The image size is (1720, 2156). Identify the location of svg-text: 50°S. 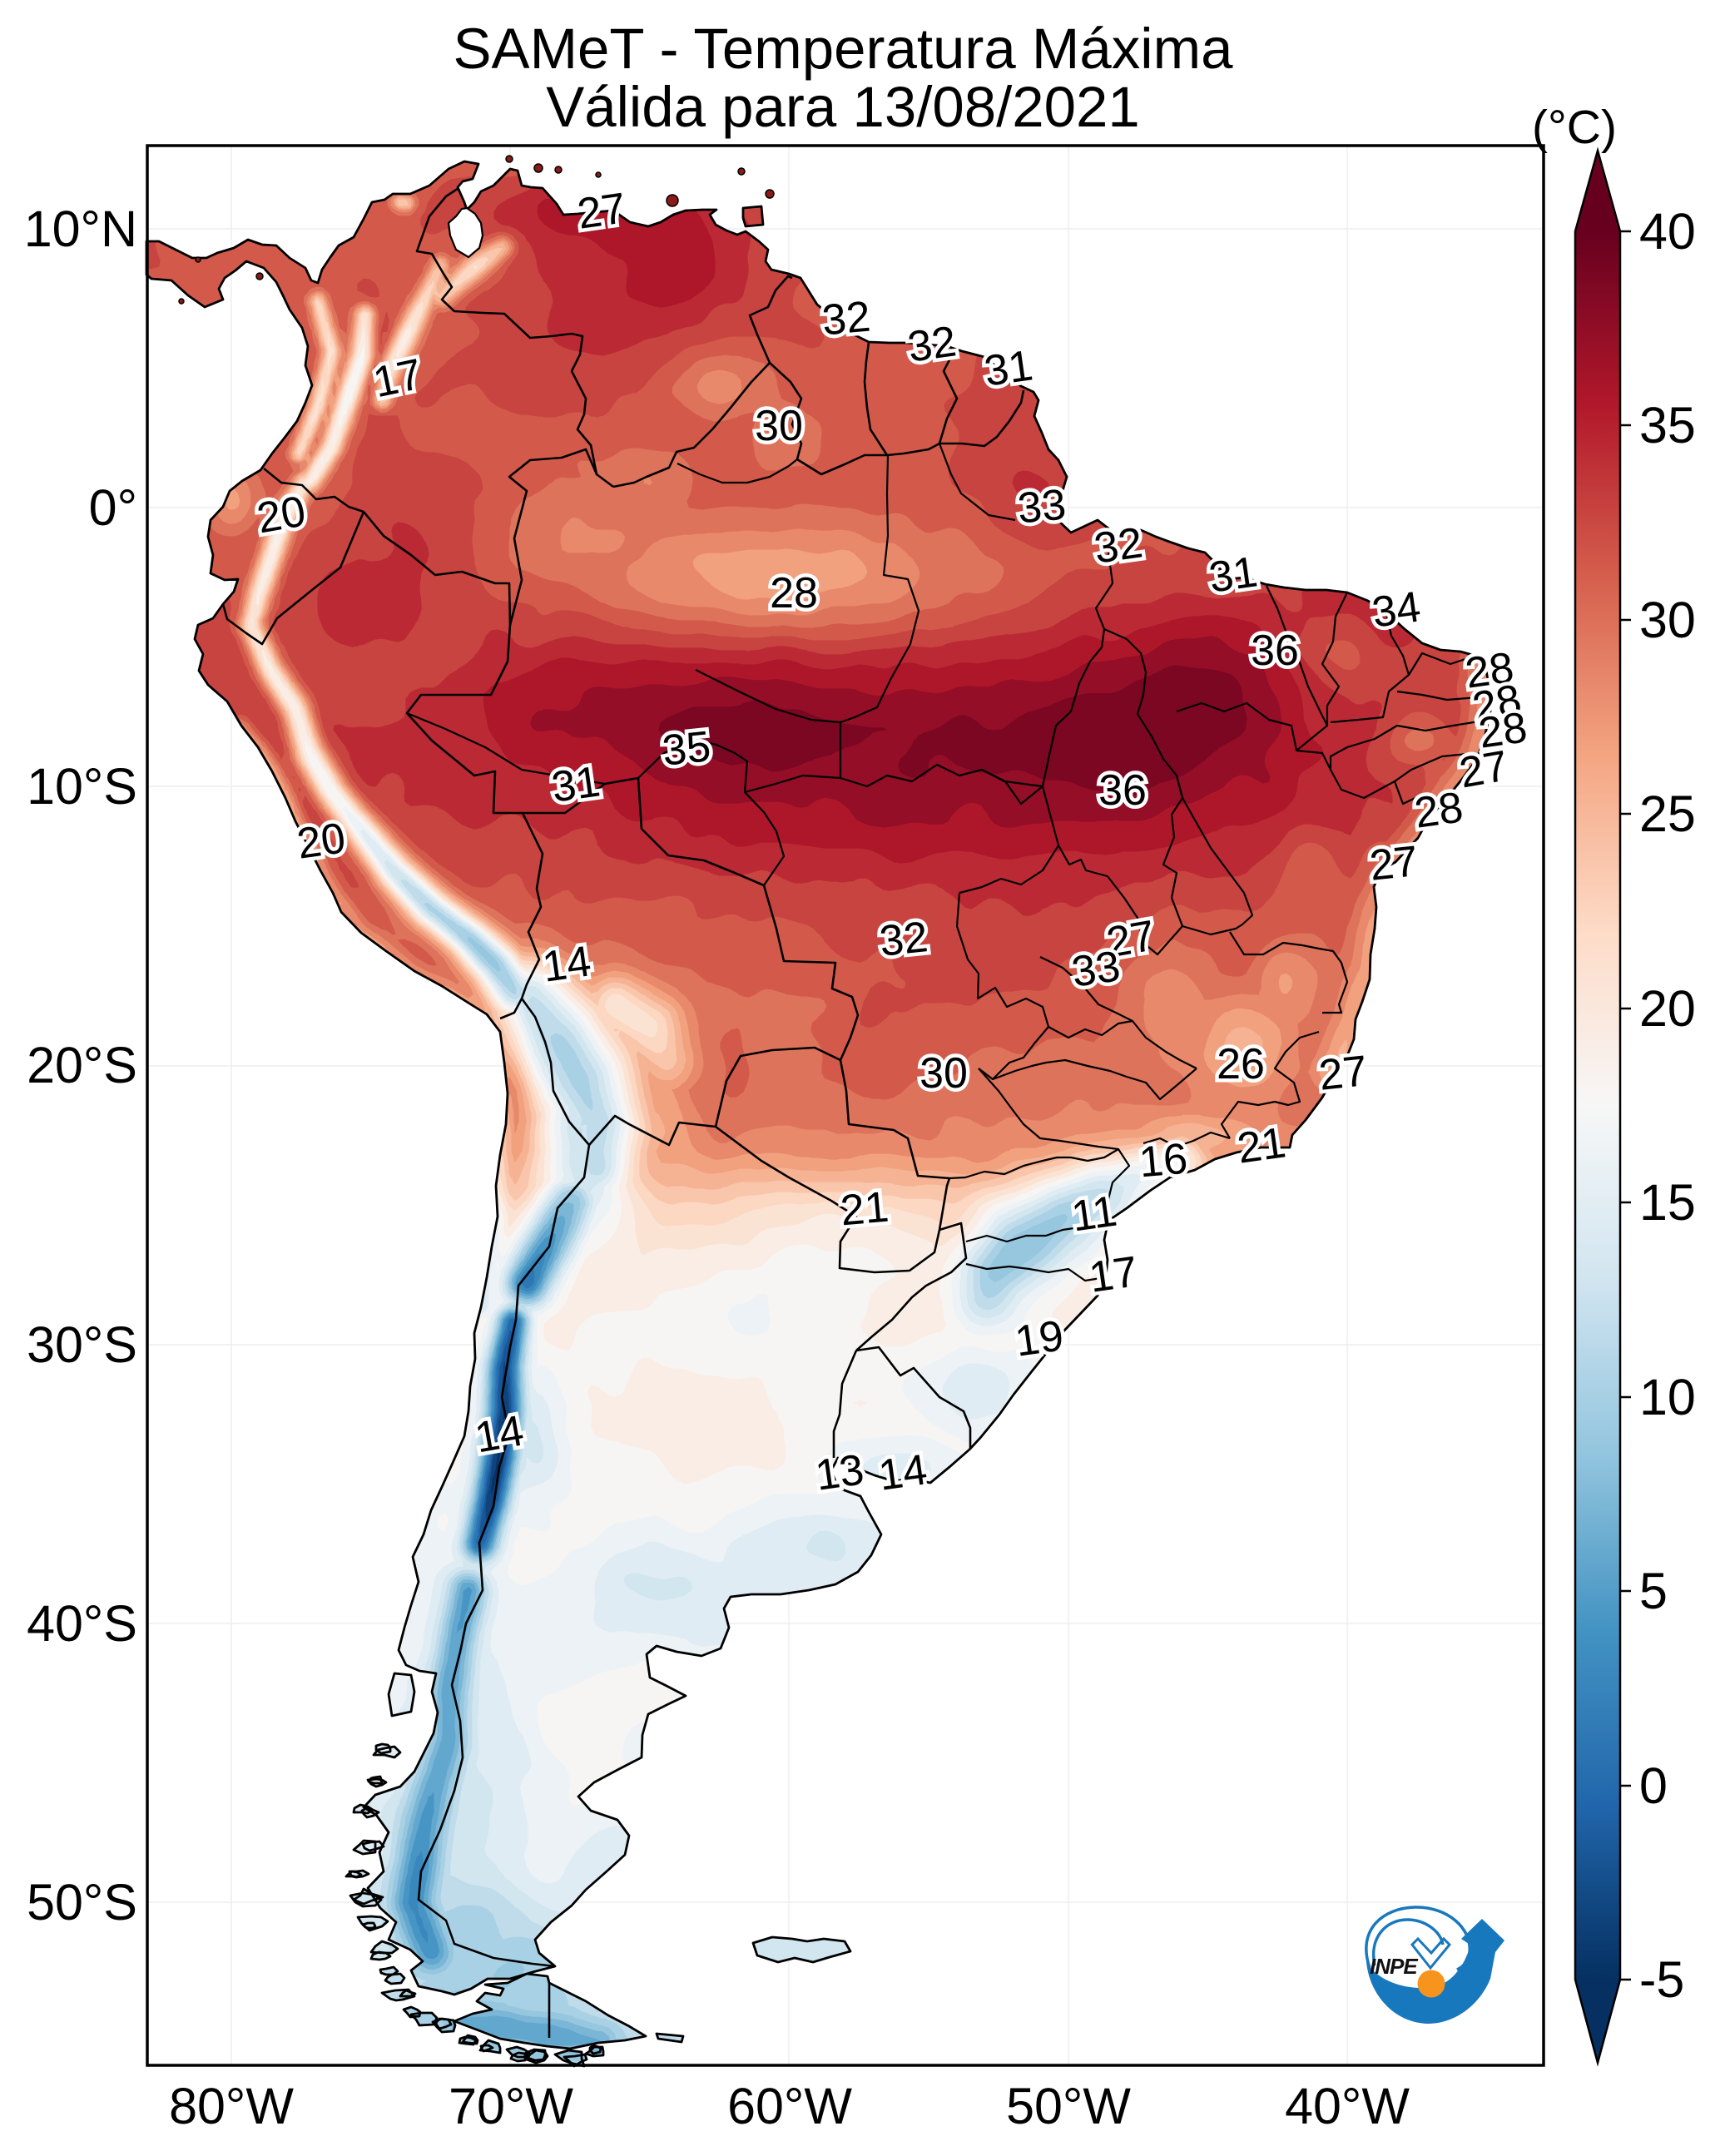
(82, 1902).